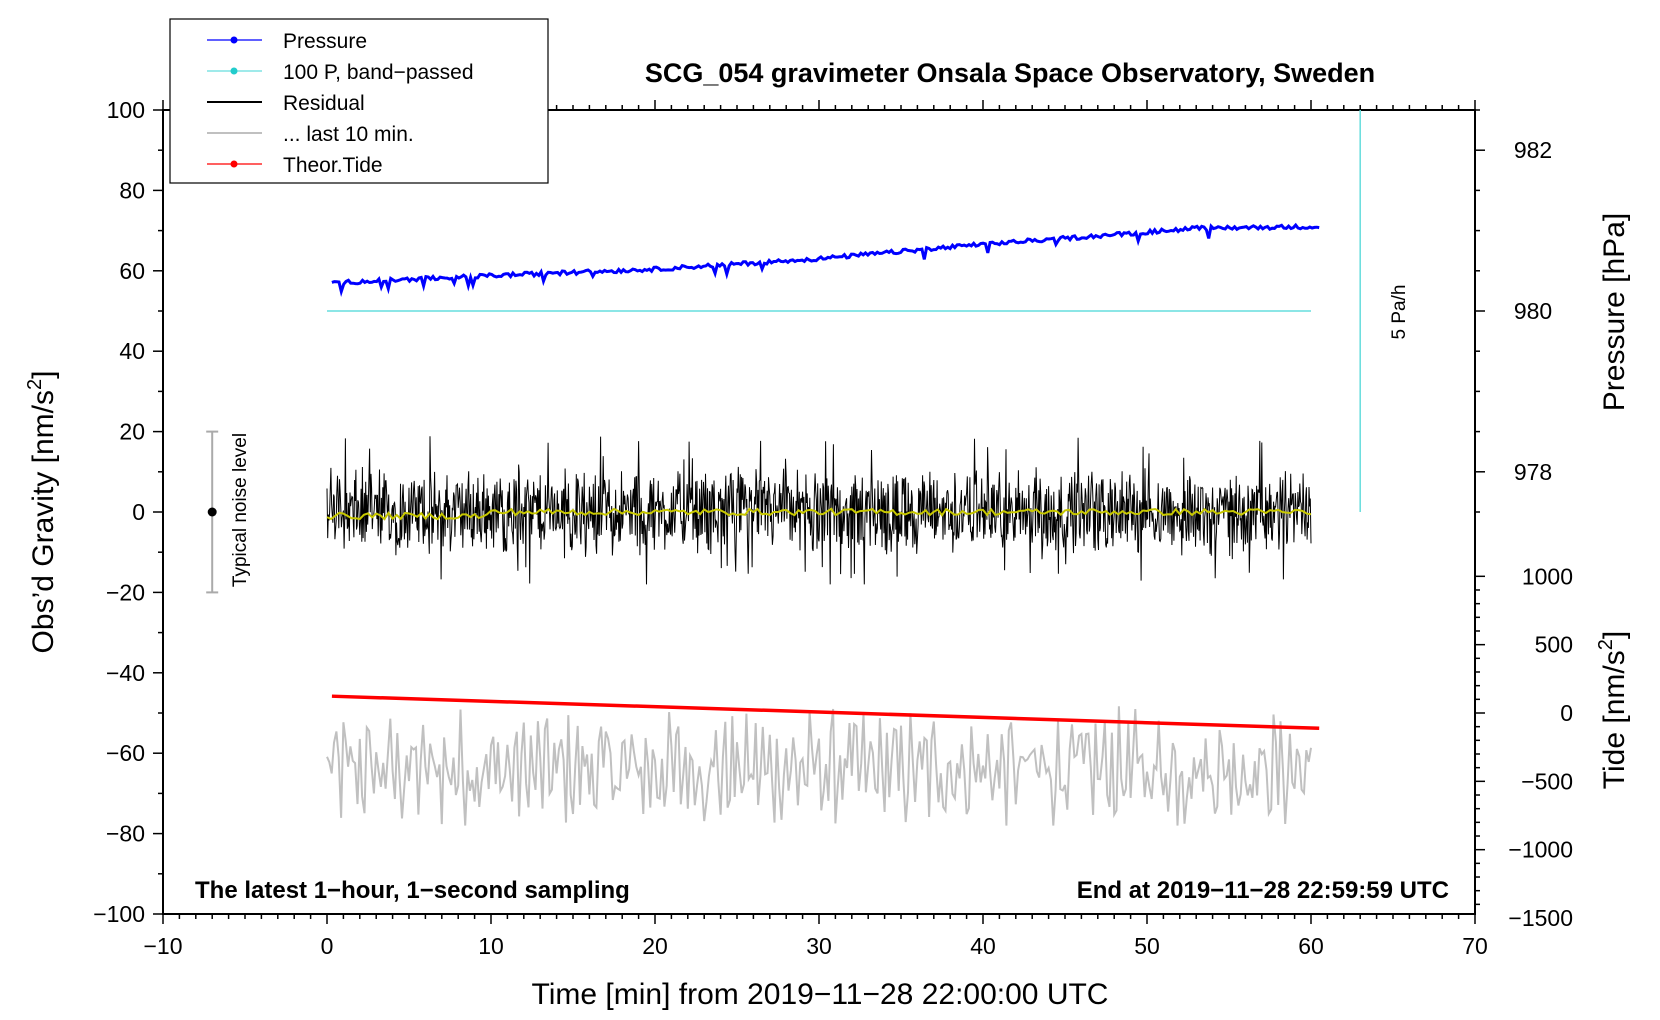  I want to click on legend-entry-residual: Residual, so click(286, 103).